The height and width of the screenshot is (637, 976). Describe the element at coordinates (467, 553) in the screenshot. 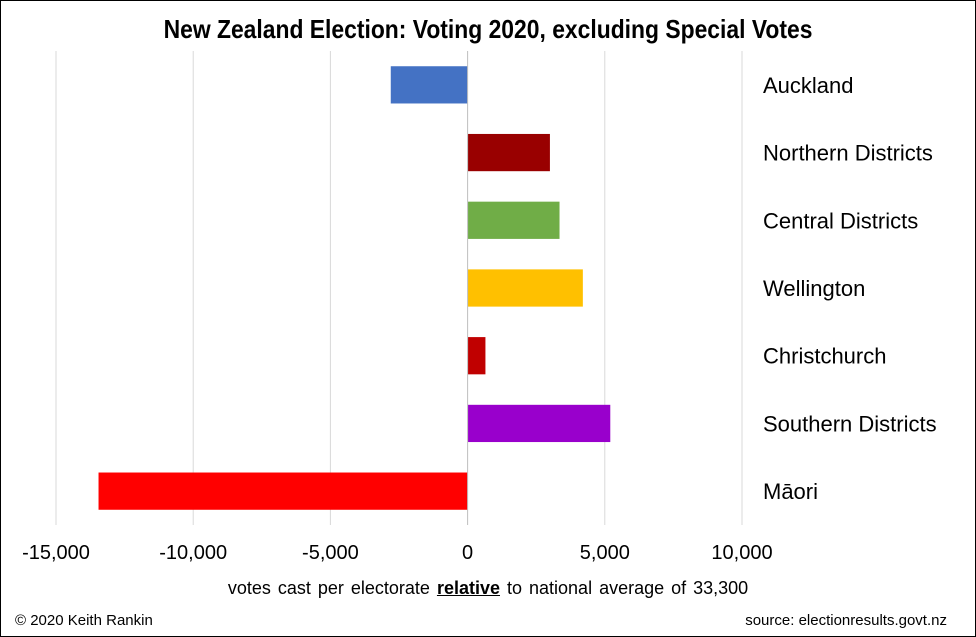

I see `x-tick-label: 0` at that location.